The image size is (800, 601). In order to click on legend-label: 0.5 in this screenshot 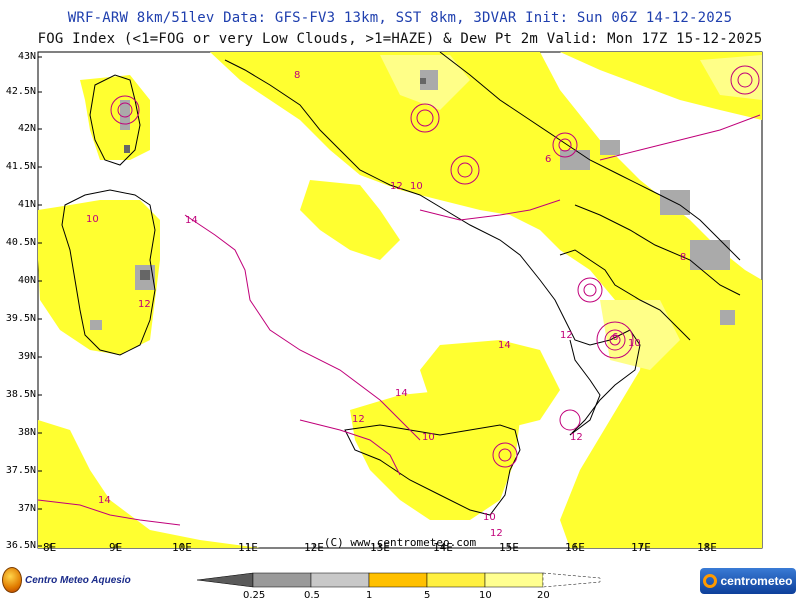, I will do `click(312, 595)`.